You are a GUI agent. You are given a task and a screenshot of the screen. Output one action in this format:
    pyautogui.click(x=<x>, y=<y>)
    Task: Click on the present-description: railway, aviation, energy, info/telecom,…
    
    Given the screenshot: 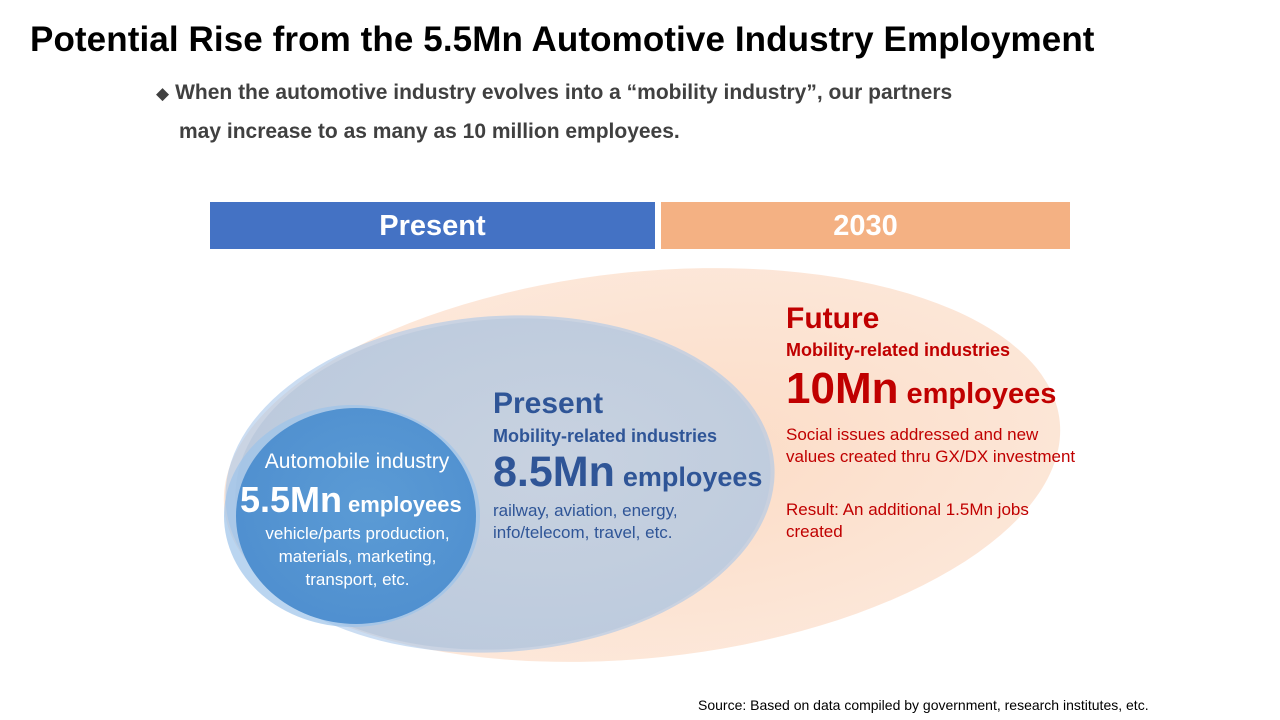 What is the action you would take?
    pyautogui.click(x=585, y=521)
    